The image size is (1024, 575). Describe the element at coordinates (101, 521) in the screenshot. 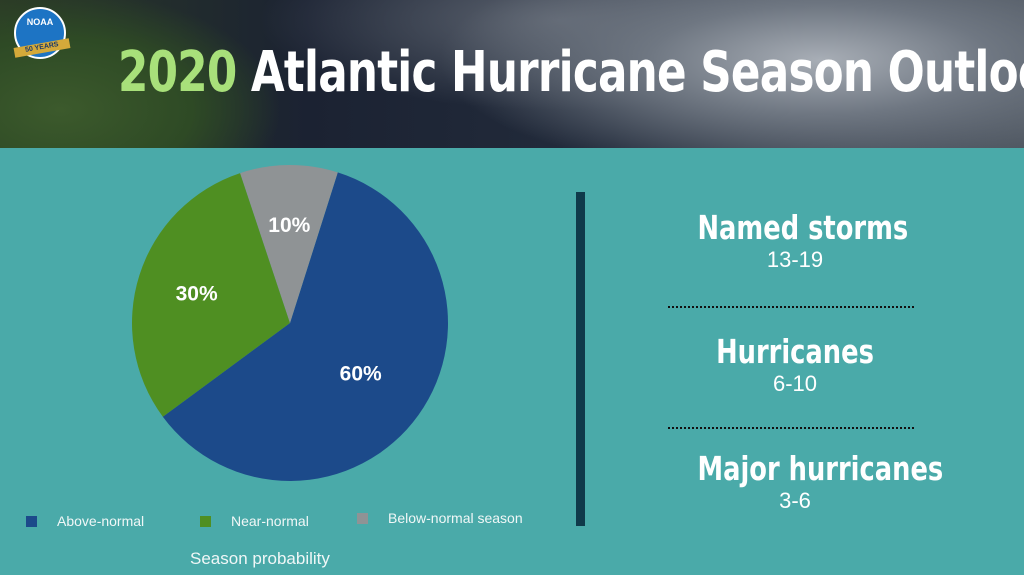

I see `legend-label: Above-normal` at that location.